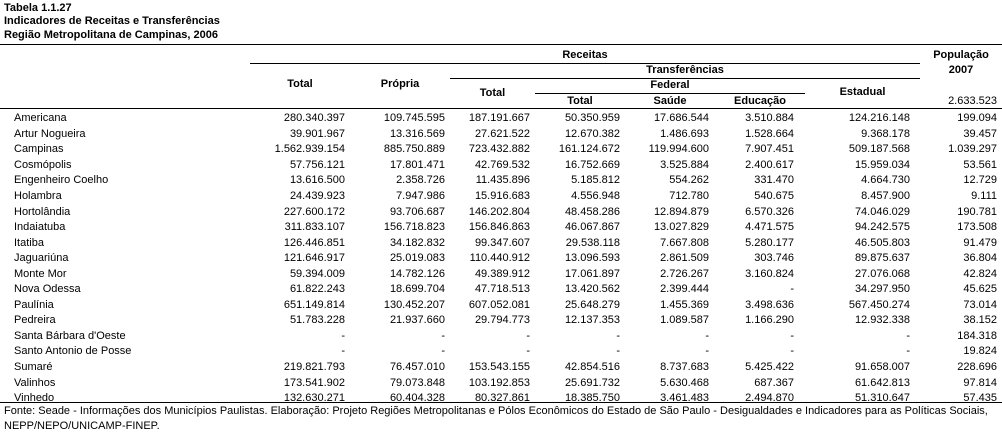 The image size is (1002, 435). What do you see at coordinates (501, 108) in the screenshot?
I see `header-bottom-rule` at bounding box center [501, 108].